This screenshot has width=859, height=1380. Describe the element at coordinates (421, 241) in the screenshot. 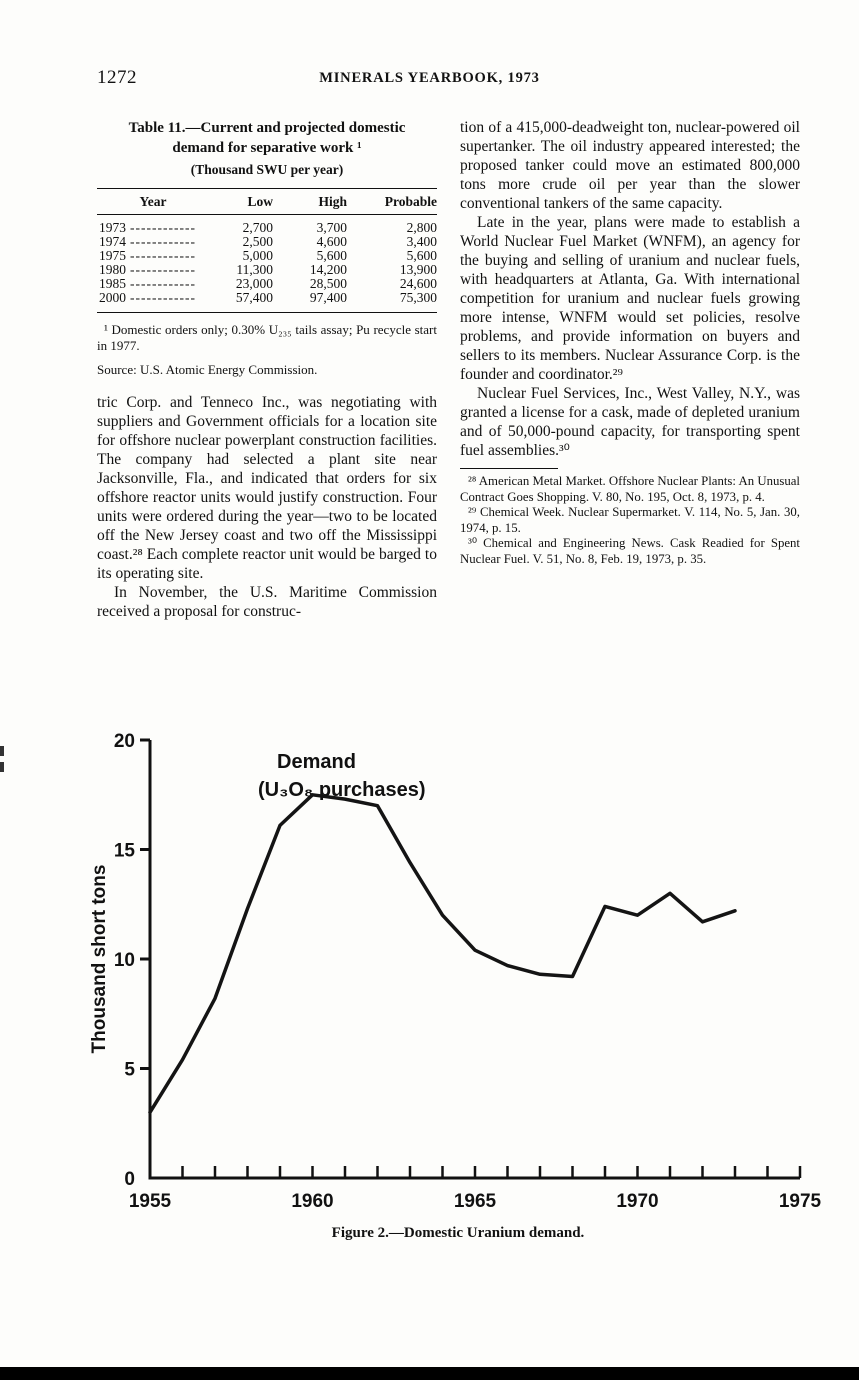

I see `cell-probable: 3,400` at that location.